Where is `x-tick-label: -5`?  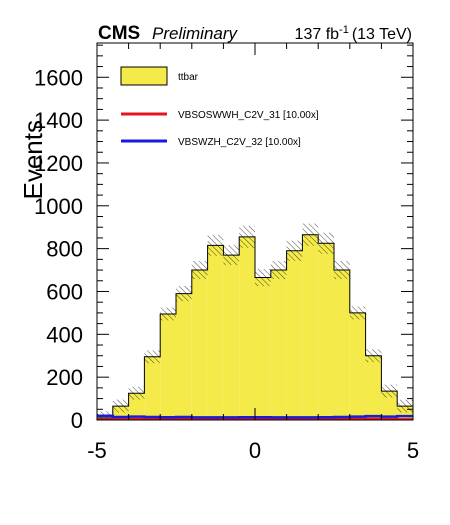
x-tick-label: -5 is located at coordinates (97, 450).